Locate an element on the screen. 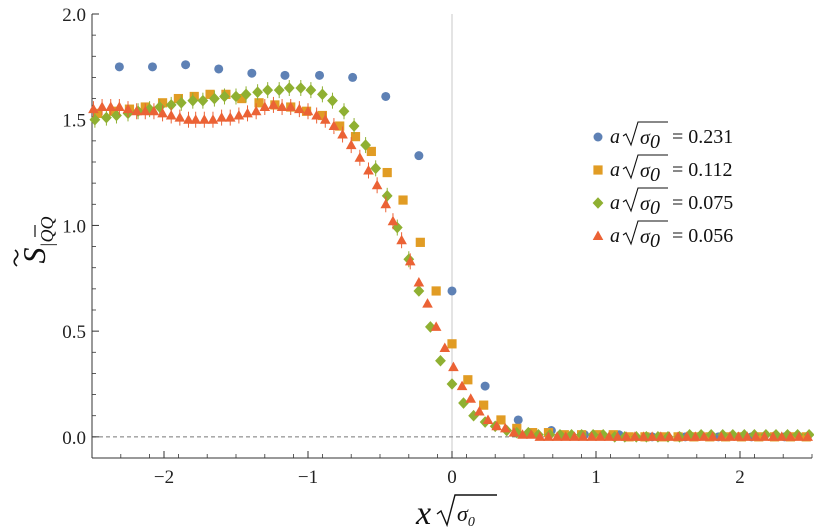 Image resolution: width=814 pixels, height=532 pixels. legend-value: = 0.075 is located at coordinates (702, 203).